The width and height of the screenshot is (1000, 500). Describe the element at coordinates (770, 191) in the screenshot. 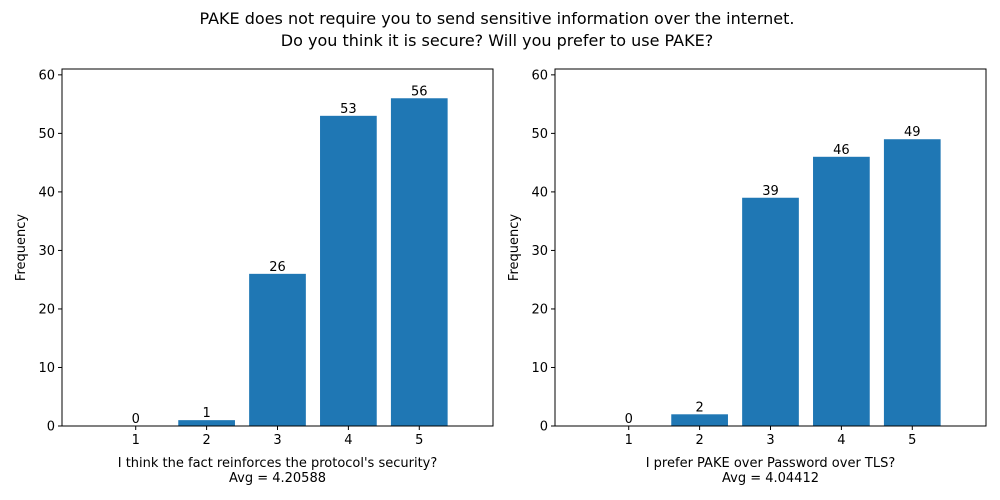

I see `data-label-3: 39` at that location.